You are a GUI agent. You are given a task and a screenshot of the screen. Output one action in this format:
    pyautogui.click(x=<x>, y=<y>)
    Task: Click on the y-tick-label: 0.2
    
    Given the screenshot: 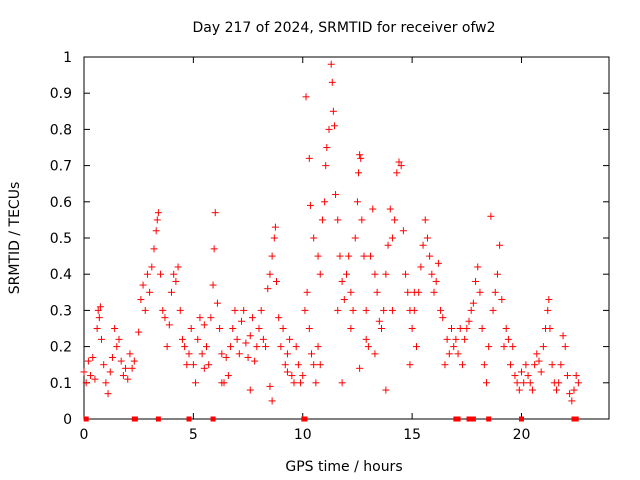 What is the action you would take?
    pyautogui.click(x=61, y=348)
    